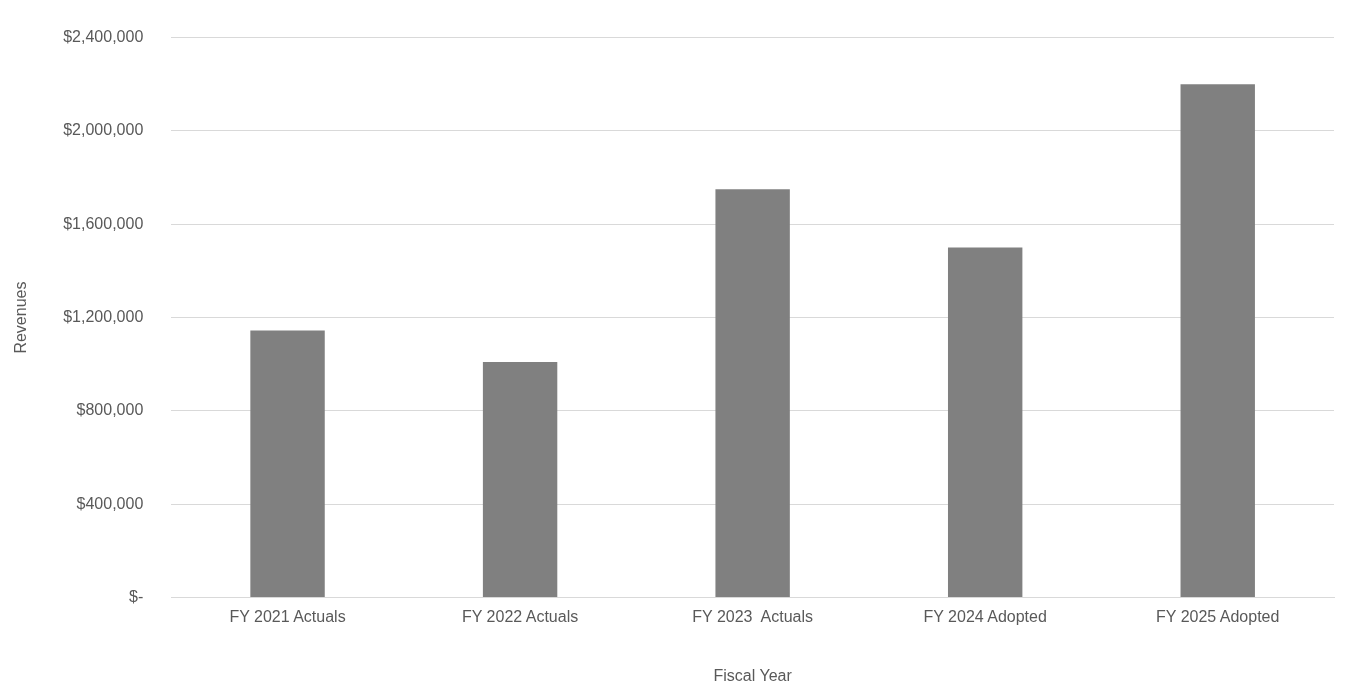 This screenshot has width=1346, height=698. Describe the element at coordinates (21, 317) in the screenshot. I see `y-axis-title: Revenues` at that location.